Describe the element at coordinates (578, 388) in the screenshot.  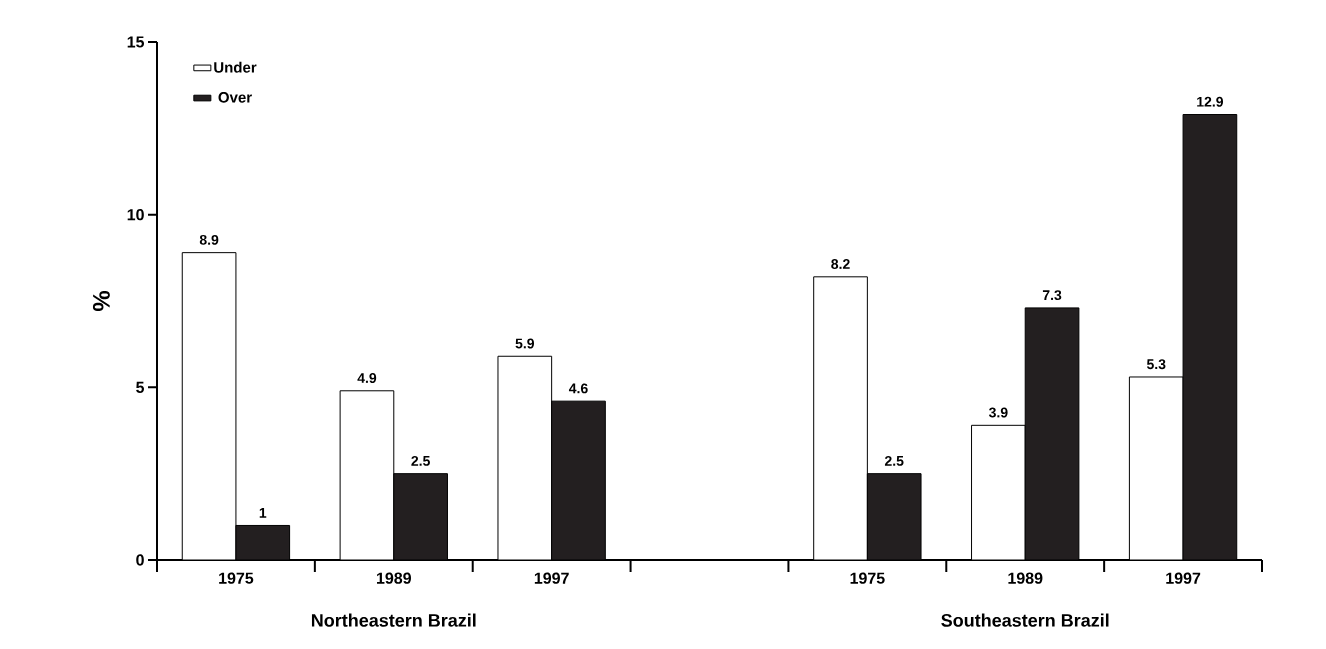
I see `data-label: 4.6` at that location.